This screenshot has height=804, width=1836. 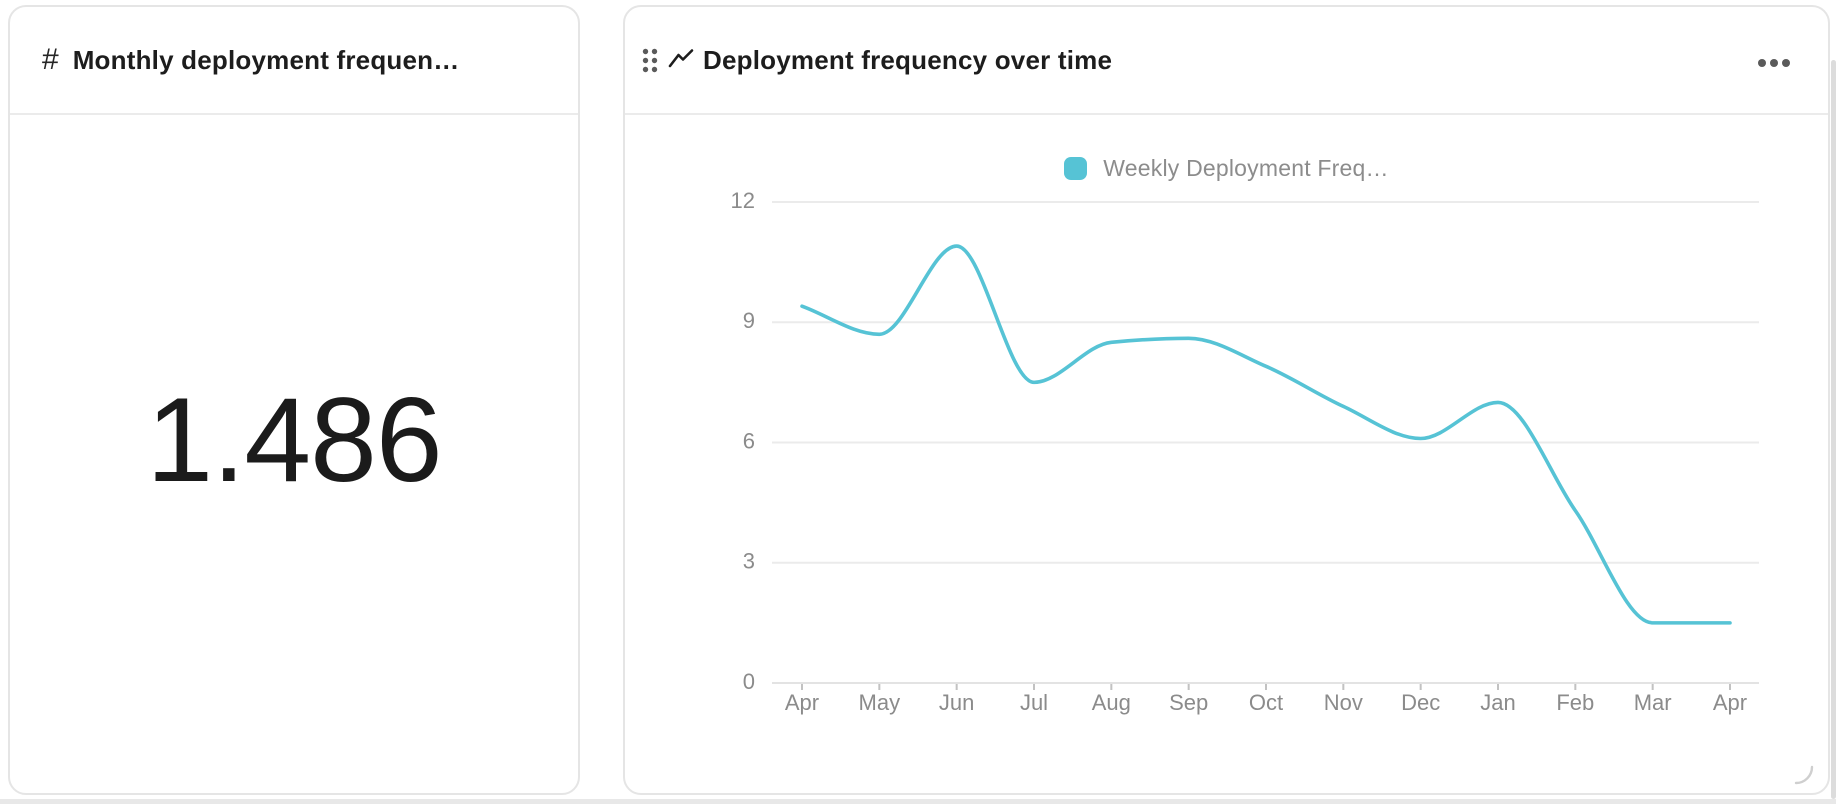 What do you see at coordinates (681, 60) in the screenshot?
I see `line-chart-icon` at bounding box center [681, 60].